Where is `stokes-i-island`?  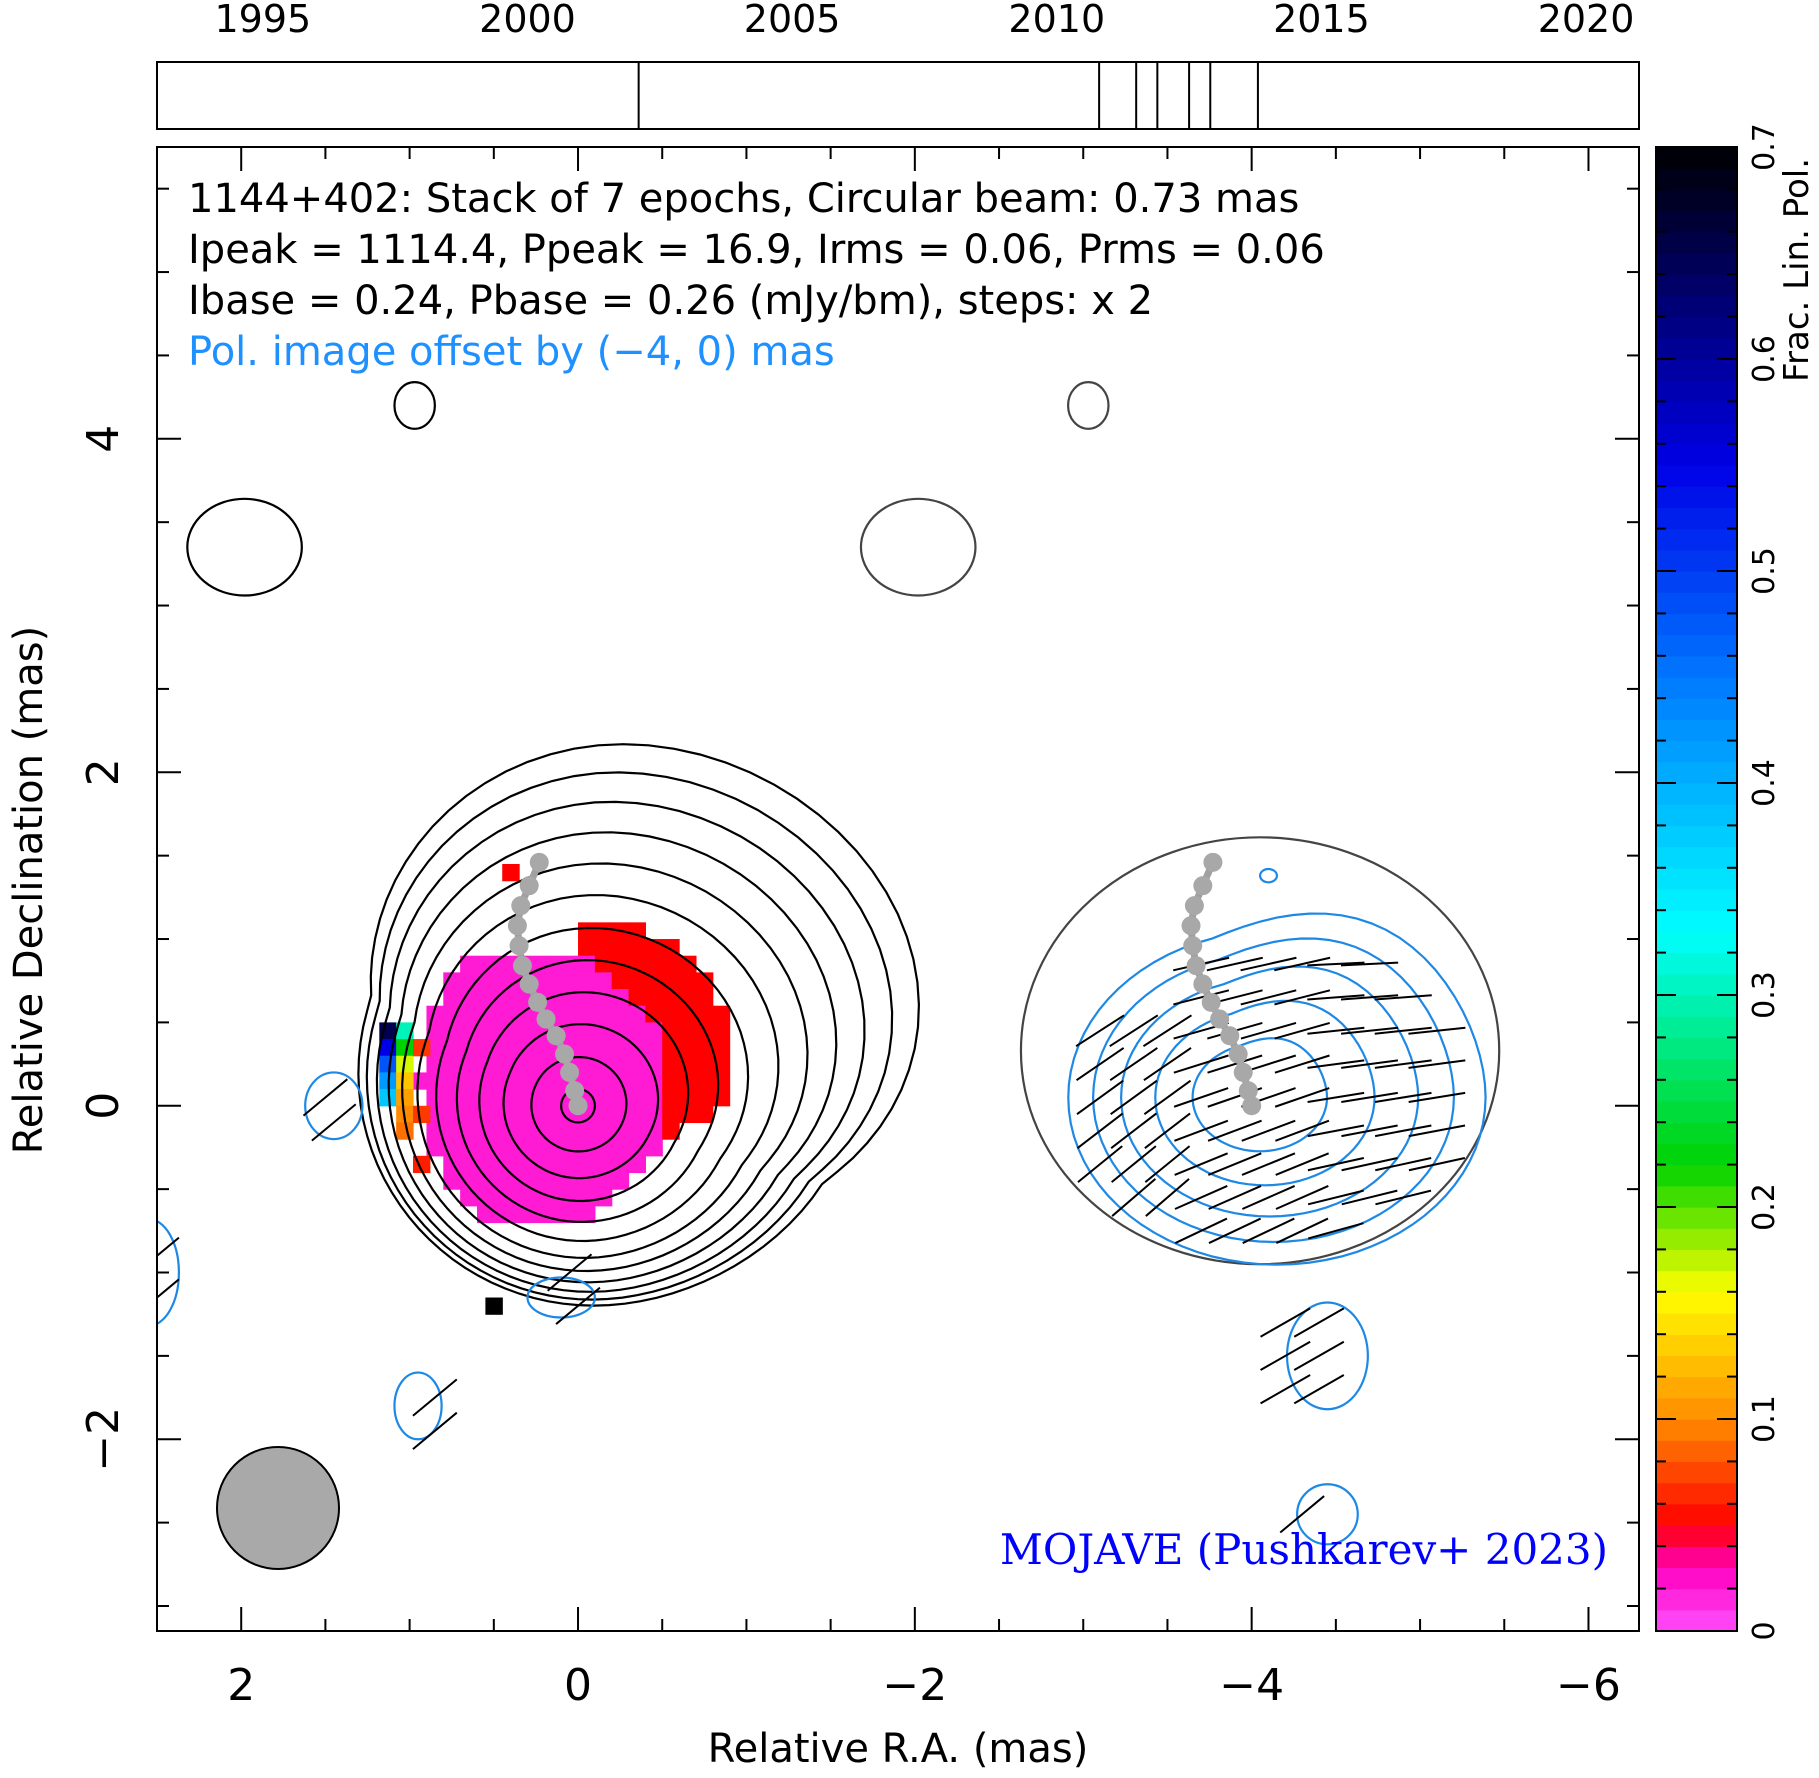
stokes-i-island is located at coordinates (414, 405).